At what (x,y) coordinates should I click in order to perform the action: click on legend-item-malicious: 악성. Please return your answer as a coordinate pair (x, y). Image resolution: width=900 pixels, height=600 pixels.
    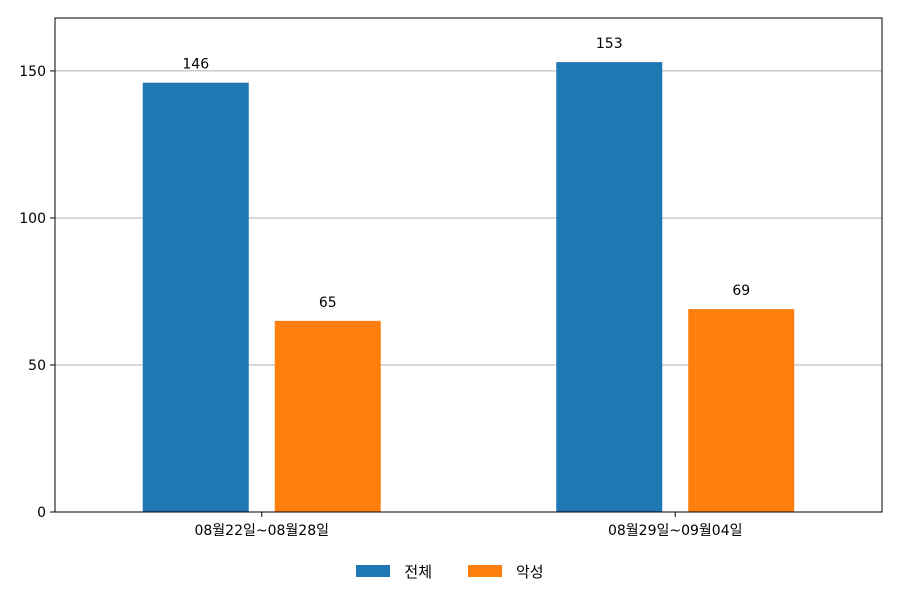
    Looking at the image, I should click on (506, 571).